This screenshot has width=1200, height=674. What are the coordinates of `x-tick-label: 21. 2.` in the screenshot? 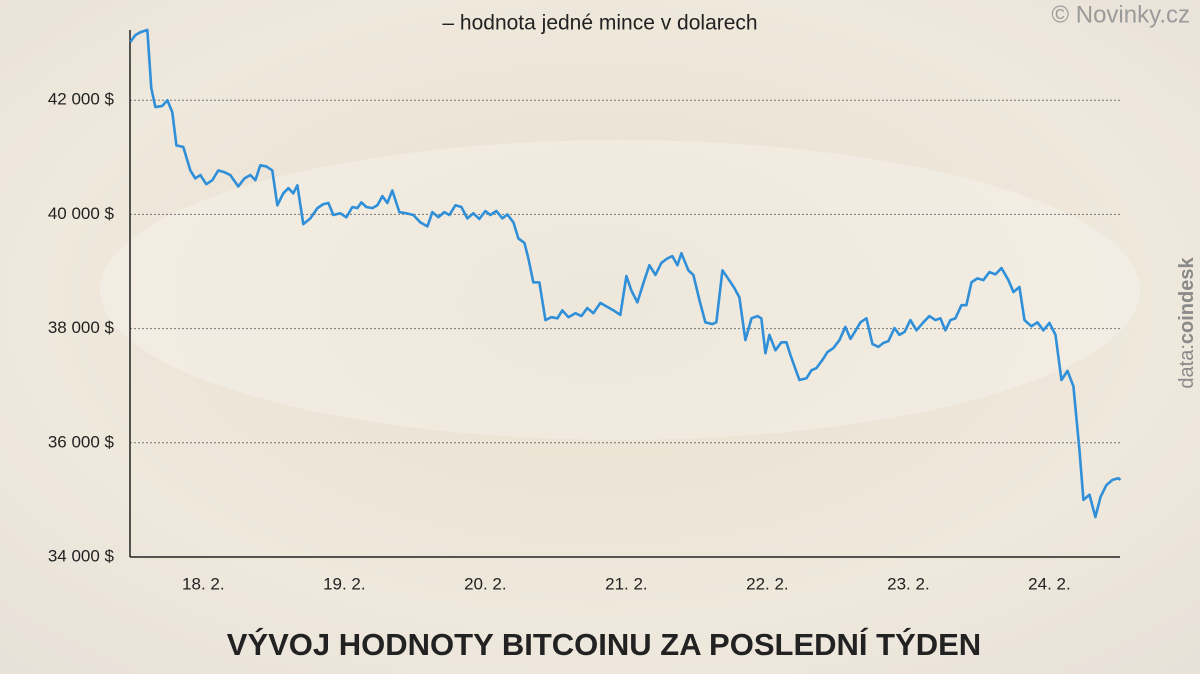 It's located at (626, 583).